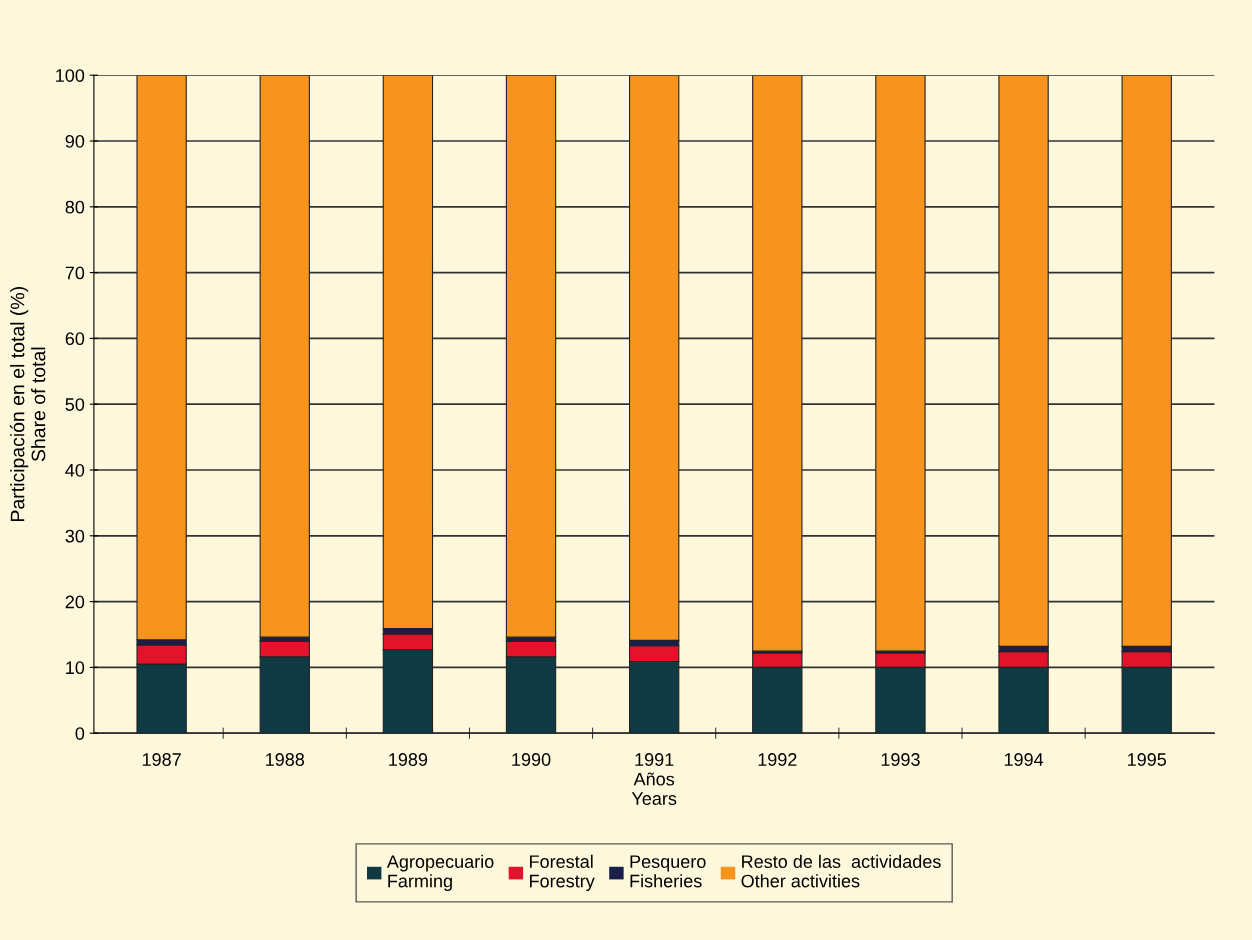 This screenshot has width=1252, height=940. What do you see at coordinates (70, 75) in the screenshot?
I see `y-tick-label: 100` at bounding box center [70, 75].